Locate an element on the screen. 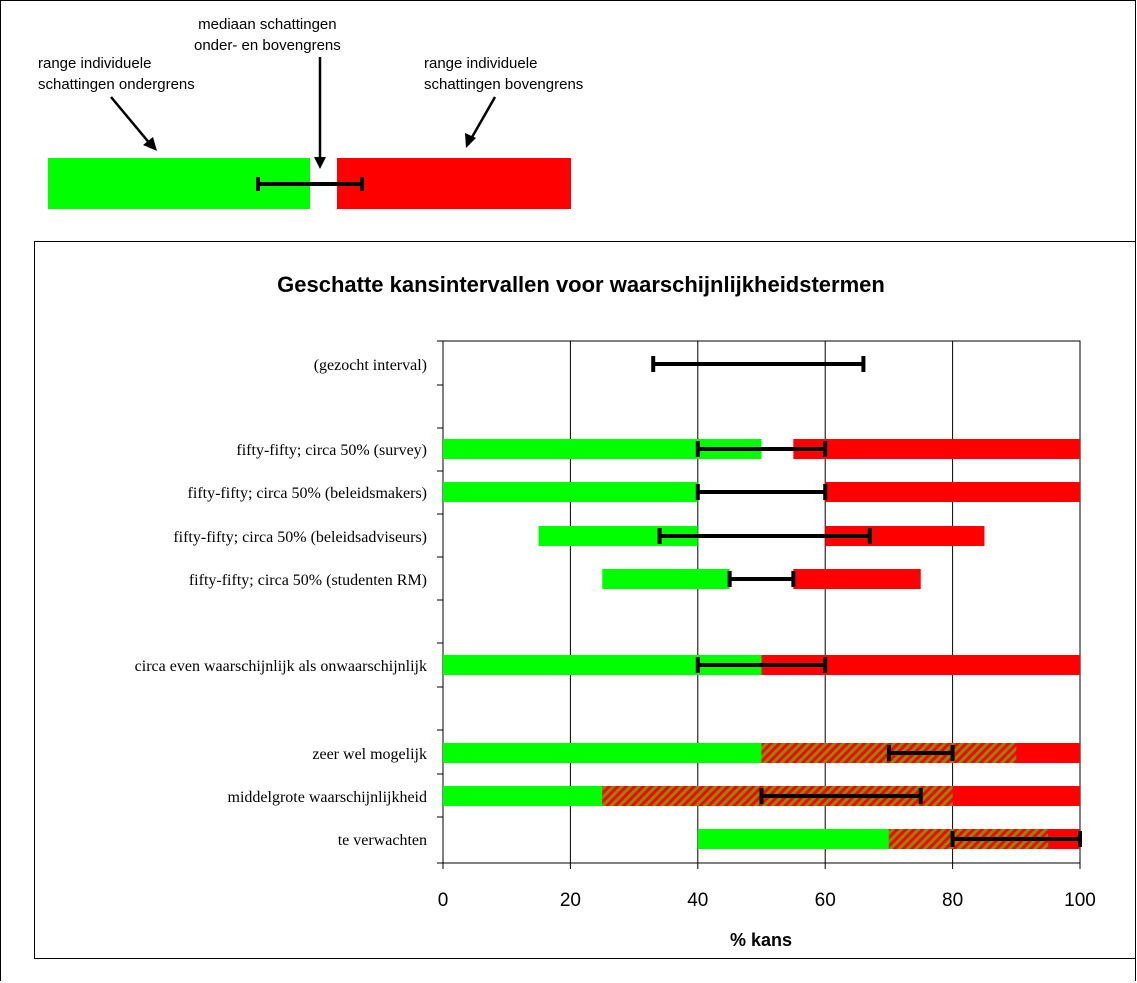  category-label: fifty-fifty; circa 50% (studenten RM) is located at coordinates (308, 580).